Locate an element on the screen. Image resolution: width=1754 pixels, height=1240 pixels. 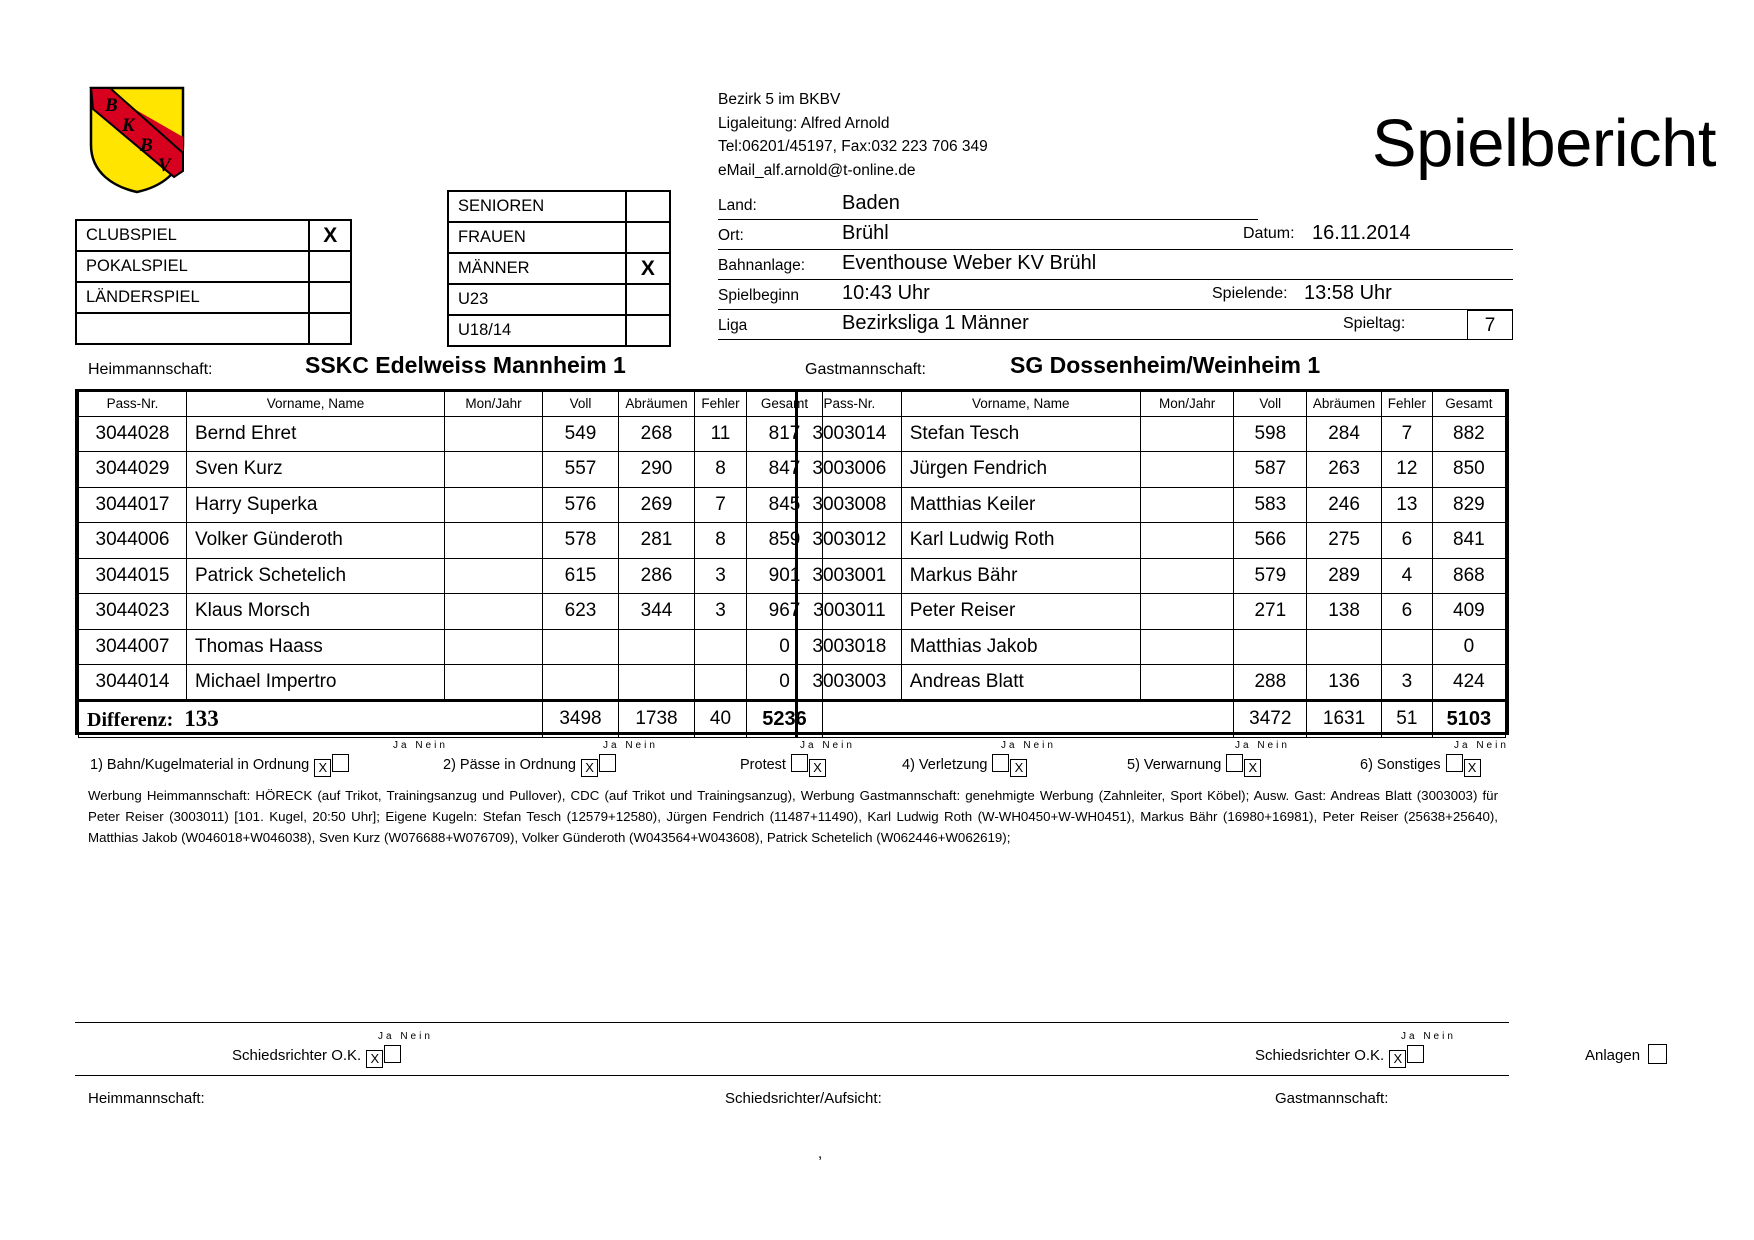
guest-voll-4: 579 is located at coordinates (1270, 575).